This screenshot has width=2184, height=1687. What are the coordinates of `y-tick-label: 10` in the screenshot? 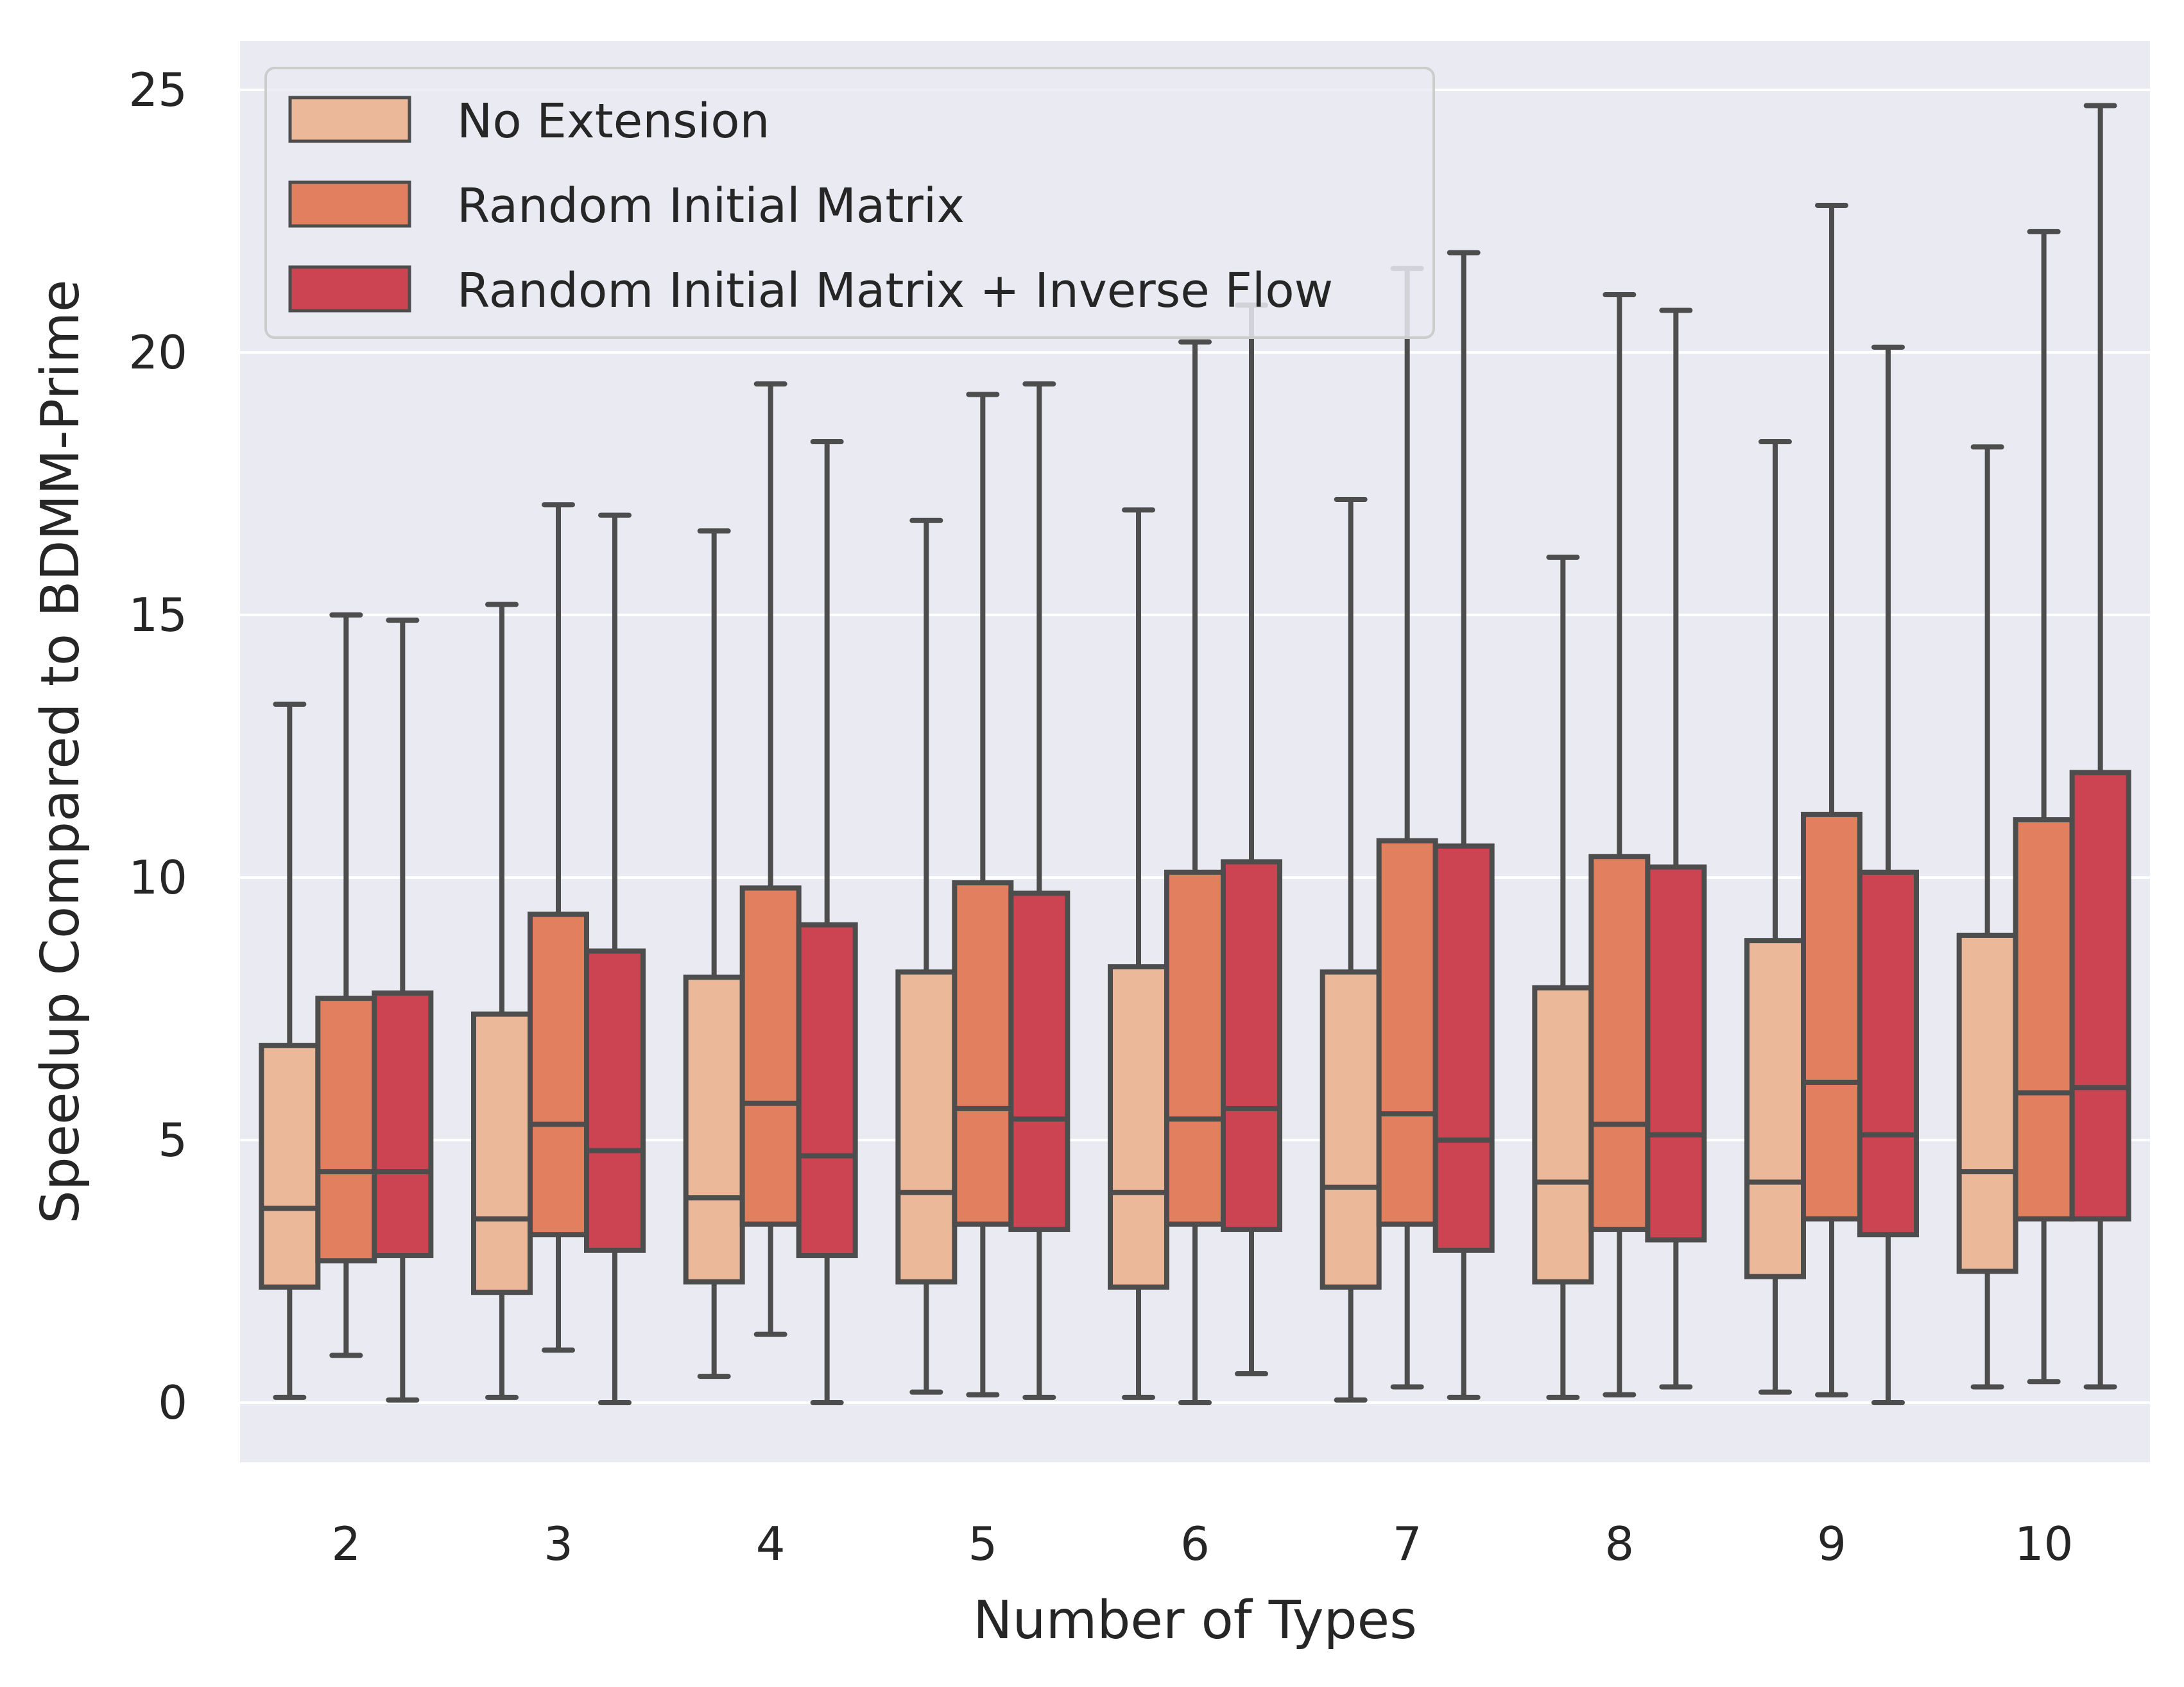 It's located at (157, 877).